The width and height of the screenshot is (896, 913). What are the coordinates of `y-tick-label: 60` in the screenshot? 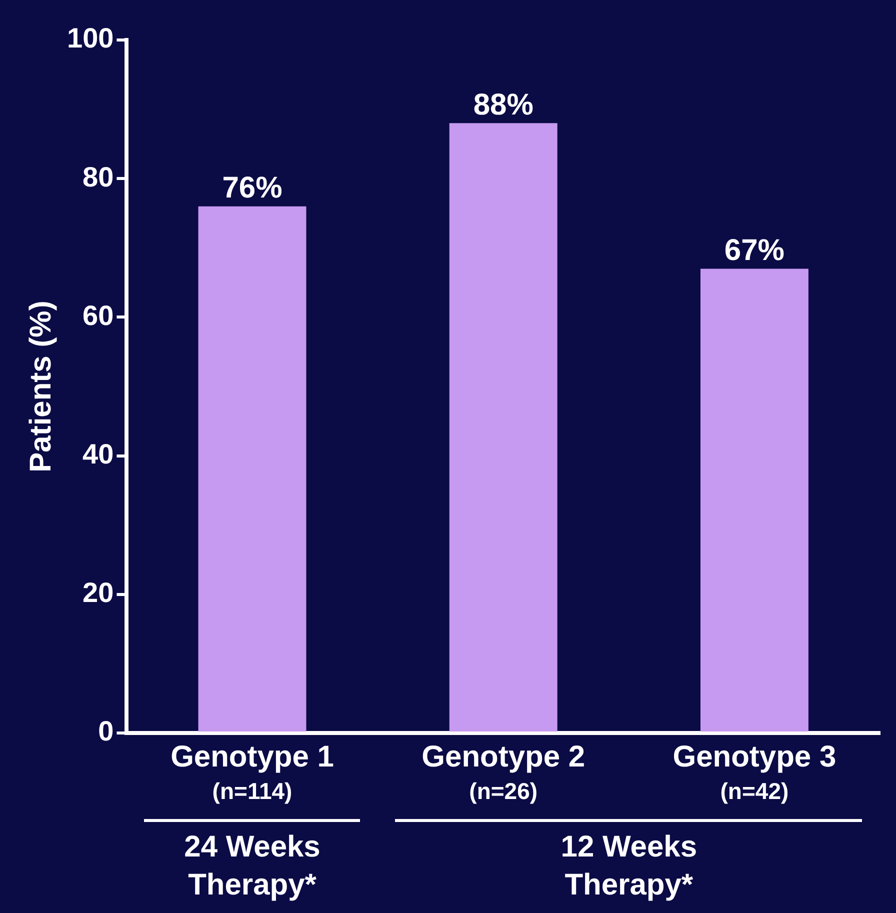 It's located at (98, 315).